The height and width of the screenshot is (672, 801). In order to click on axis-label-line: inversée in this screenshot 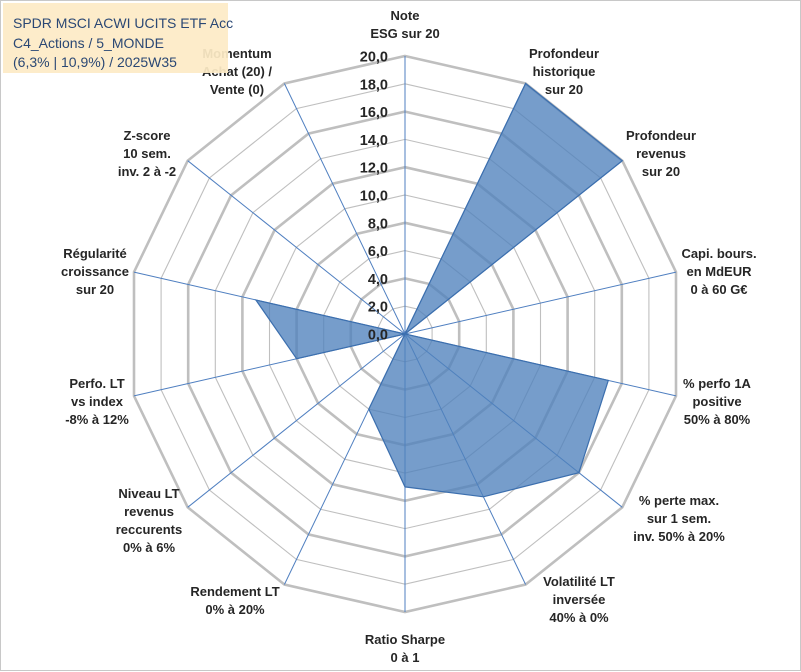, I will do `click(579, 599)`.